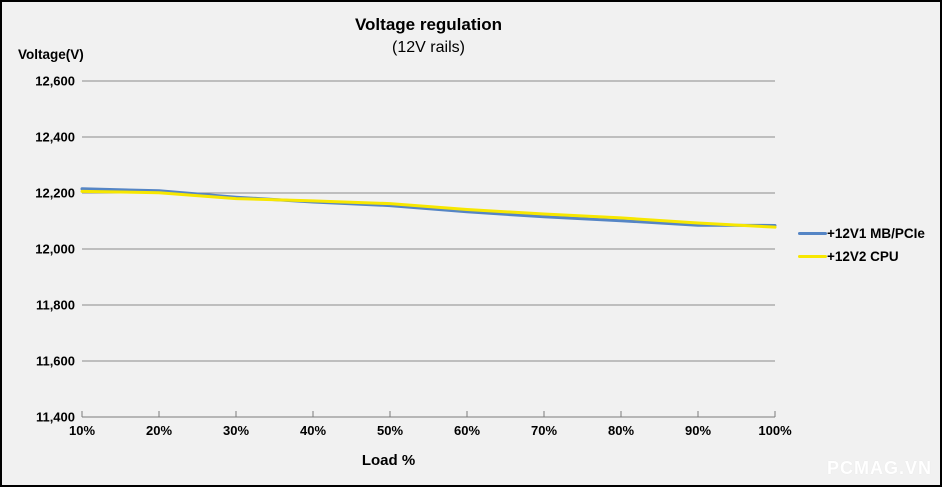 The height and width of the screenshot is (487, 942). Describe the element at coordinates (876, 233) in the screenshot. I see `legend-label: +12V1 MB/PCIe` at that location.